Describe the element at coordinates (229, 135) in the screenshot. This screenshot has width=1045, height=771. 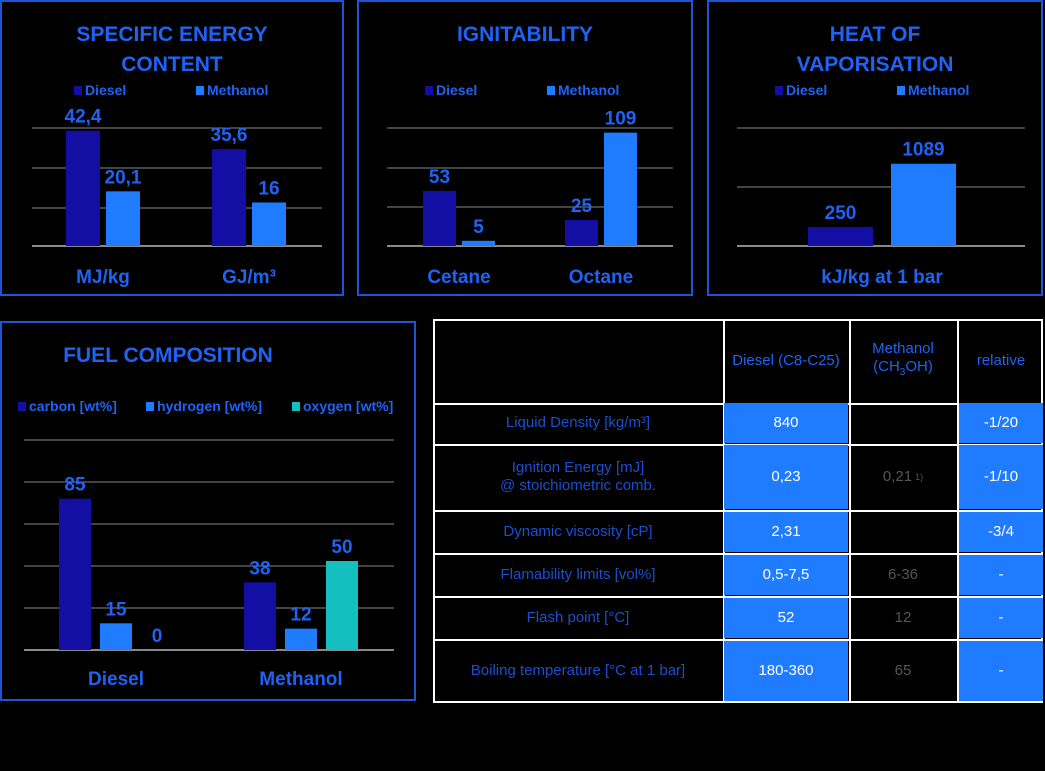
I see `data-label: 35,6` at that location.